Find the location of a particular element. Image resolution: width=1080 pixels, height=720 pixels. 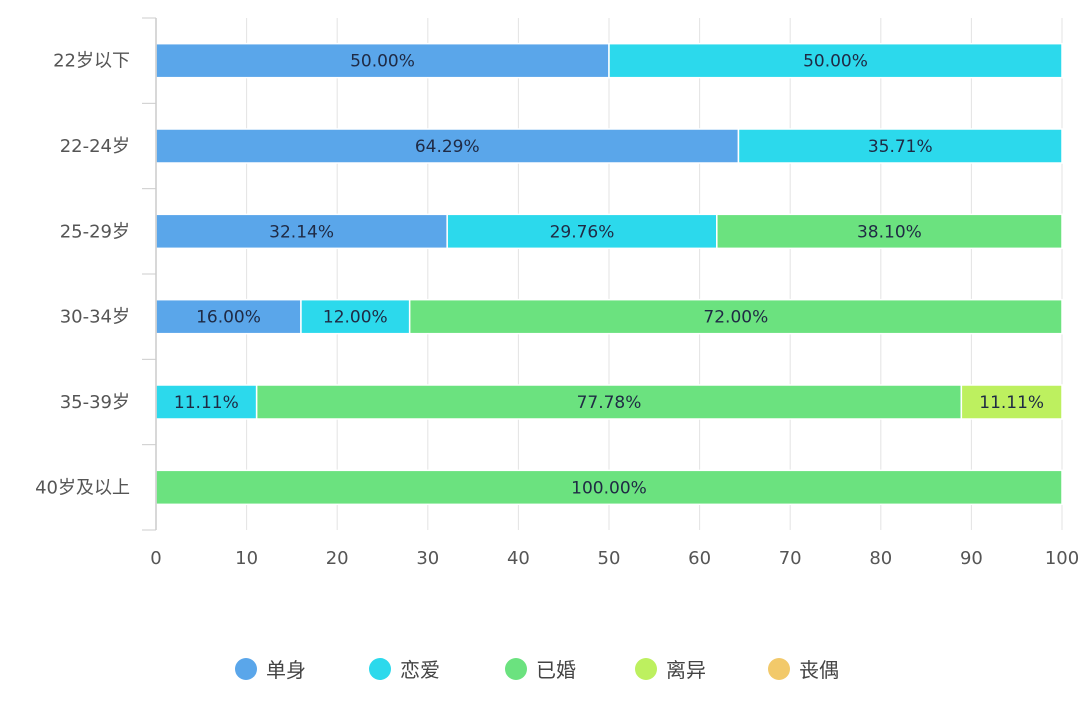

bar-value-label: 100.00% is located at coordinates (609, 488).